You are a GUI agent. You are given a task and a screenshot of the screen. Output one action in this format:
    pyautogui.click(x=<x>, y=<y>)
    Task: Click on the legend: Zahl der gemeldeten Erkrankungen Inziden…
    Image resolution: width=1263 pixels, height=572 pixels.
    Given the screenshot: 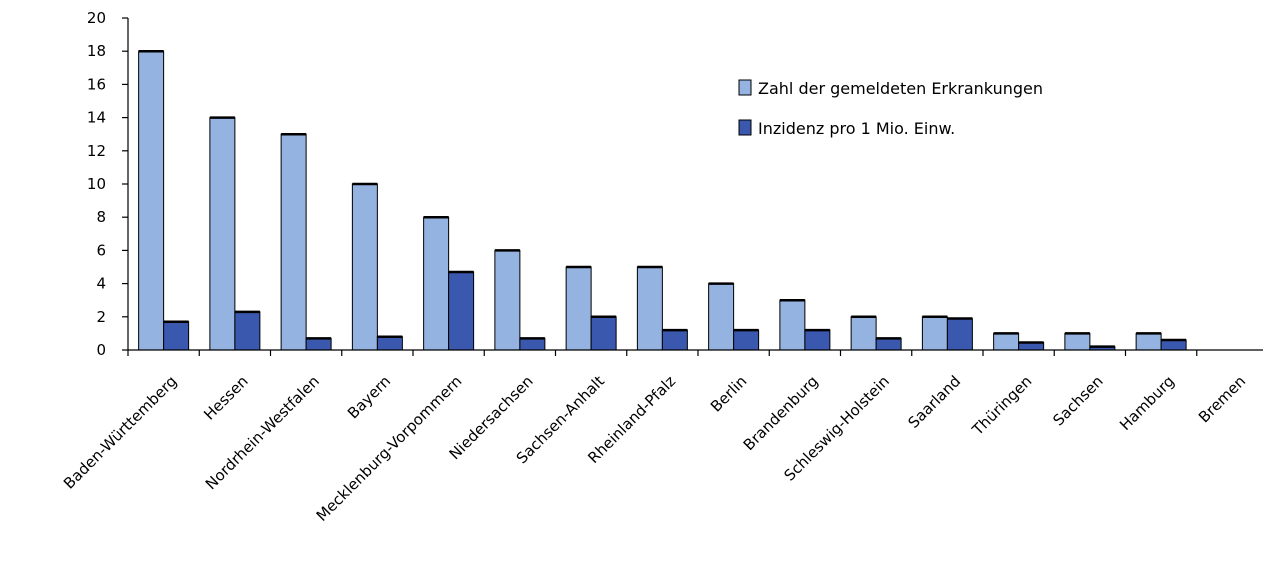 What is the action you would take?
    pyautogui.click(x=890, y=108)
    